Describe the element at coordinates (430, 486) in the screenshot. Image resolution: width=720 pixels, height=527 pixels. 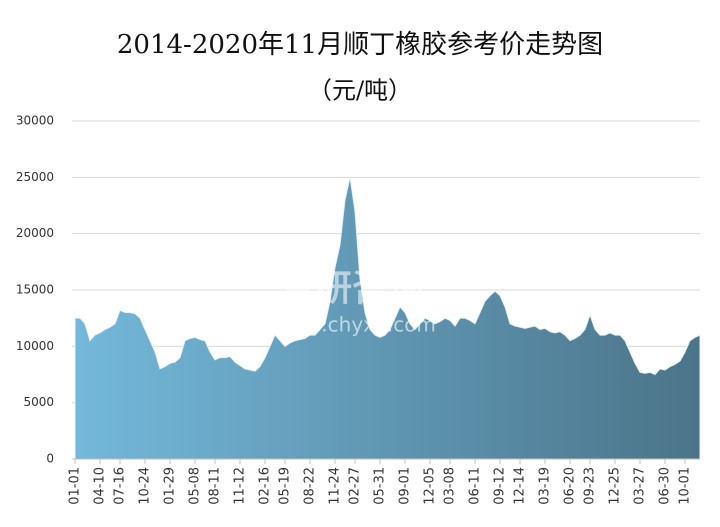
I see `x-tick-label: 12-05` at that location.